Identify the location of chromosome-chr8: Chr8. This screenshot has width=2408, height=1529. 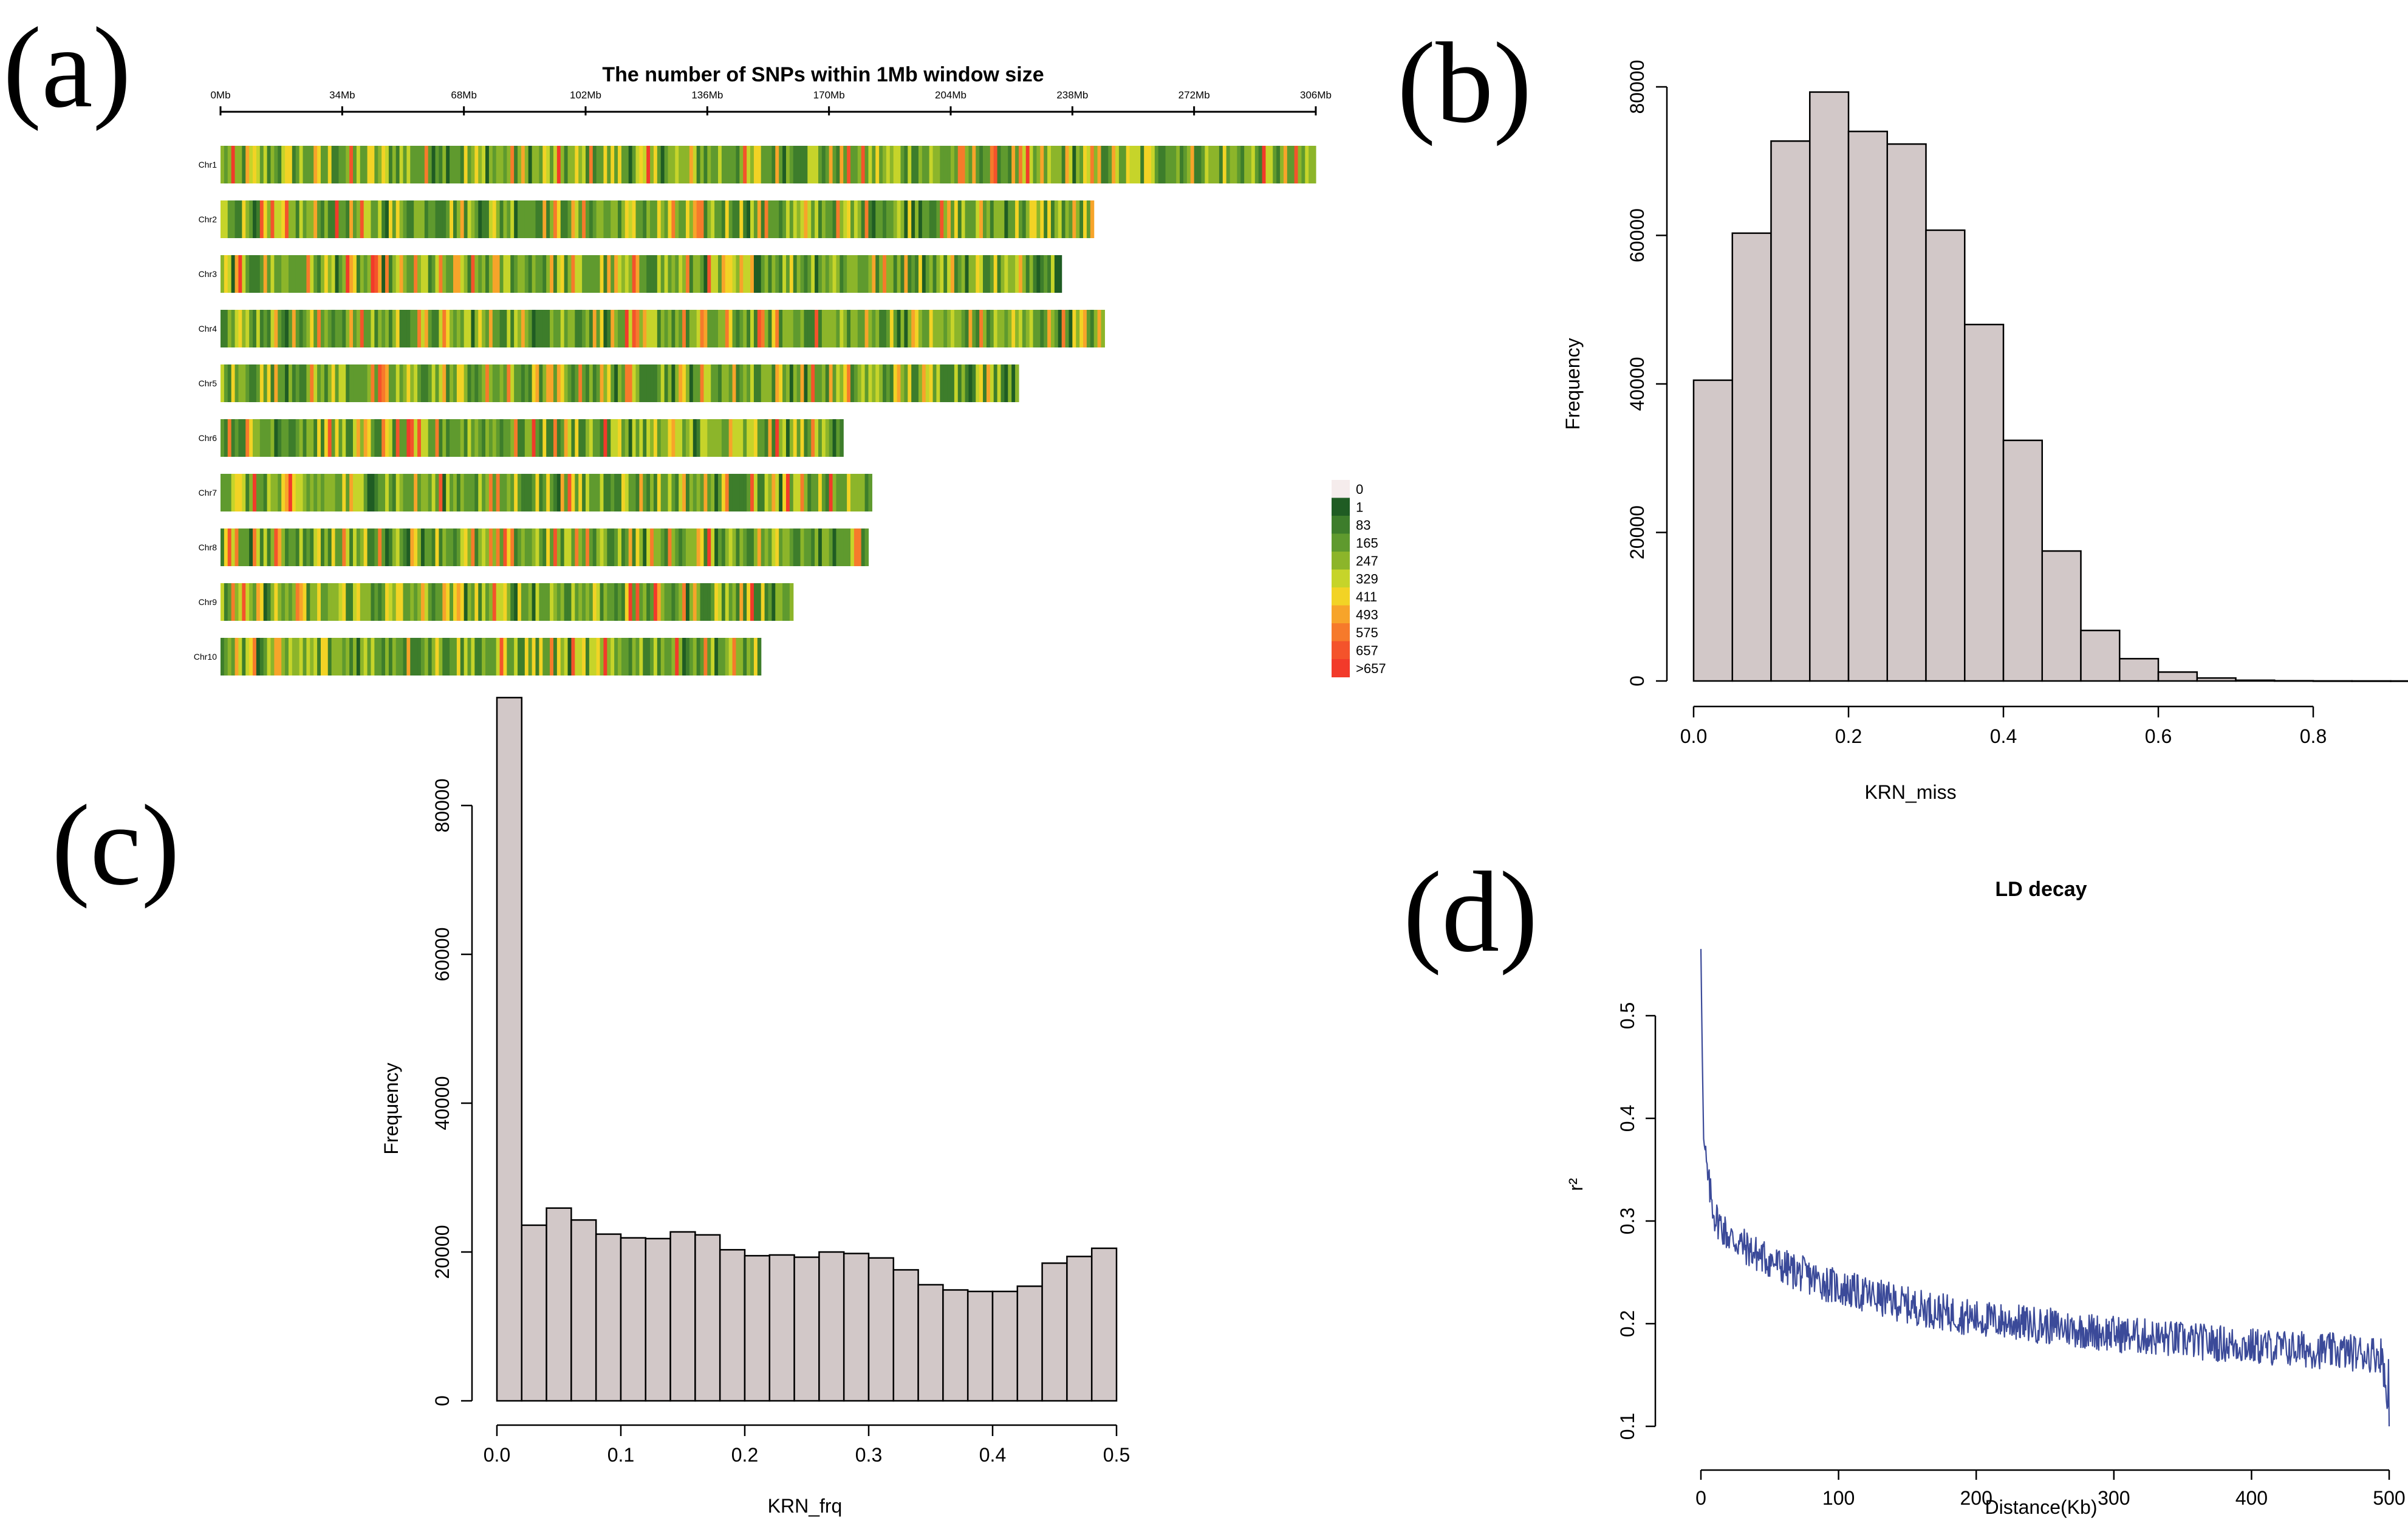
(534, 547).